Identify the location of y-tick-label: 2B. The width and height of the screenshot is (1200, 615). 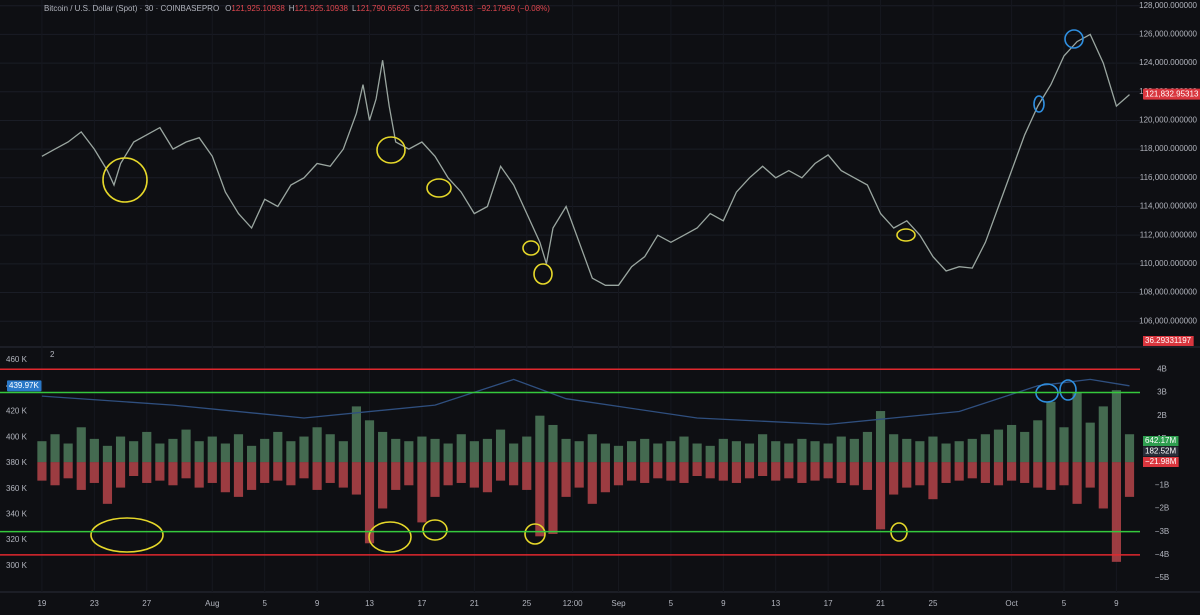
(1162, 415).